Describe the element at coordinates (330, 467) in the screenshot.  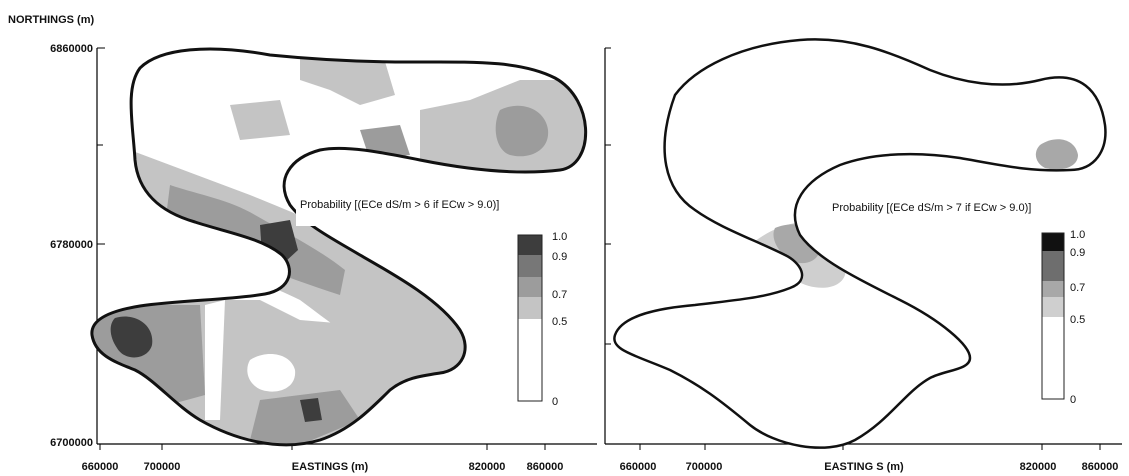
I see `x-axis-title: EASTINGS (m)` at that location.